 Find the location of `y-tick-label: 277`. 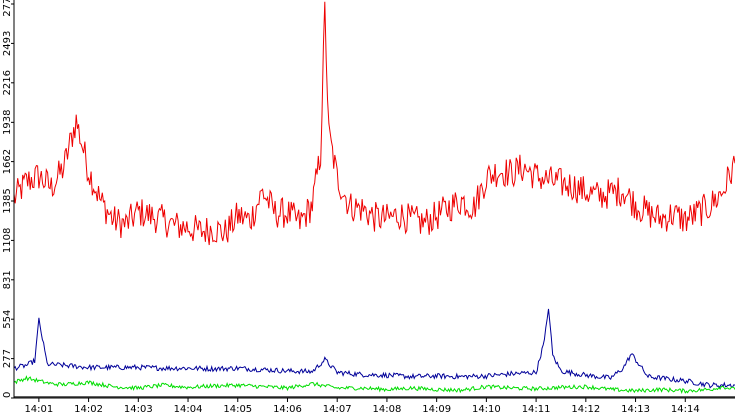

y-tick-label: 277 is located at coordinates (7, 358).